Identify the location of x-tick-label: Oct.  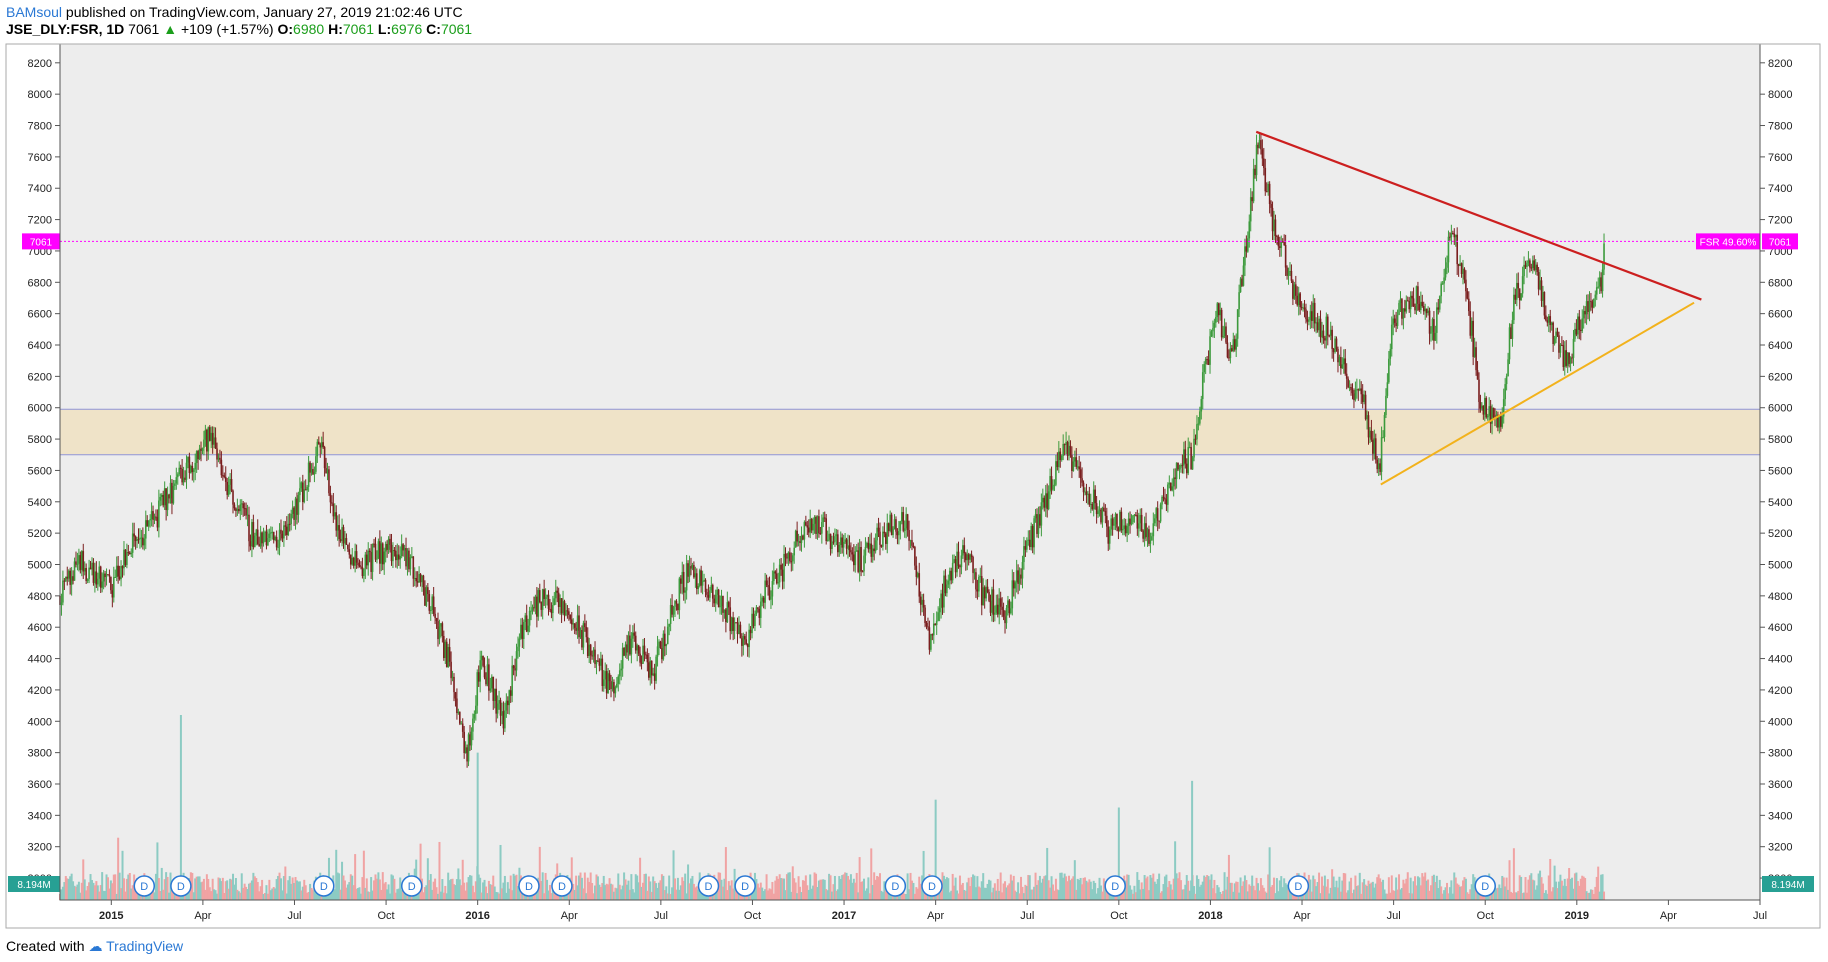
(386, 916).